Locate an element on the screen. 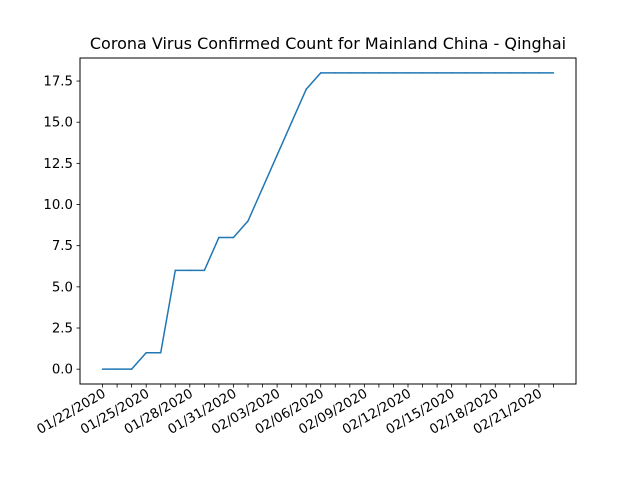 The width and height of the screenshot is (640, 480). y-tick-label: 5.0 is located at coordinates (62, 287).